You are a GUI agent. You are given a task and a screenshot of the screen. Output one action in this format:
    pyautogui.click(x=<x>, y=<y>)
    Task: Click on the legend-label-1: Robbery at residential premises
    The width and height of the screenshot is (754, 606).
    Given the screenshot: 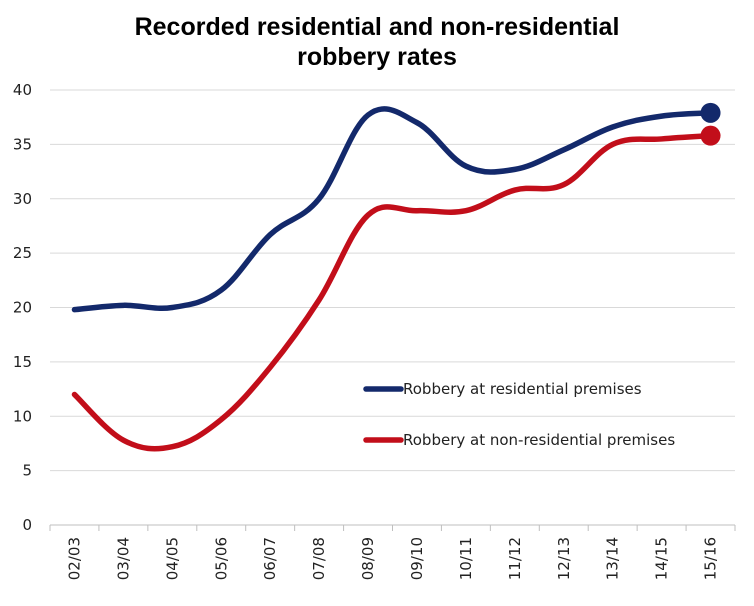 What is the action you would take?
    pyautogui.click(x=522, y=389)
    